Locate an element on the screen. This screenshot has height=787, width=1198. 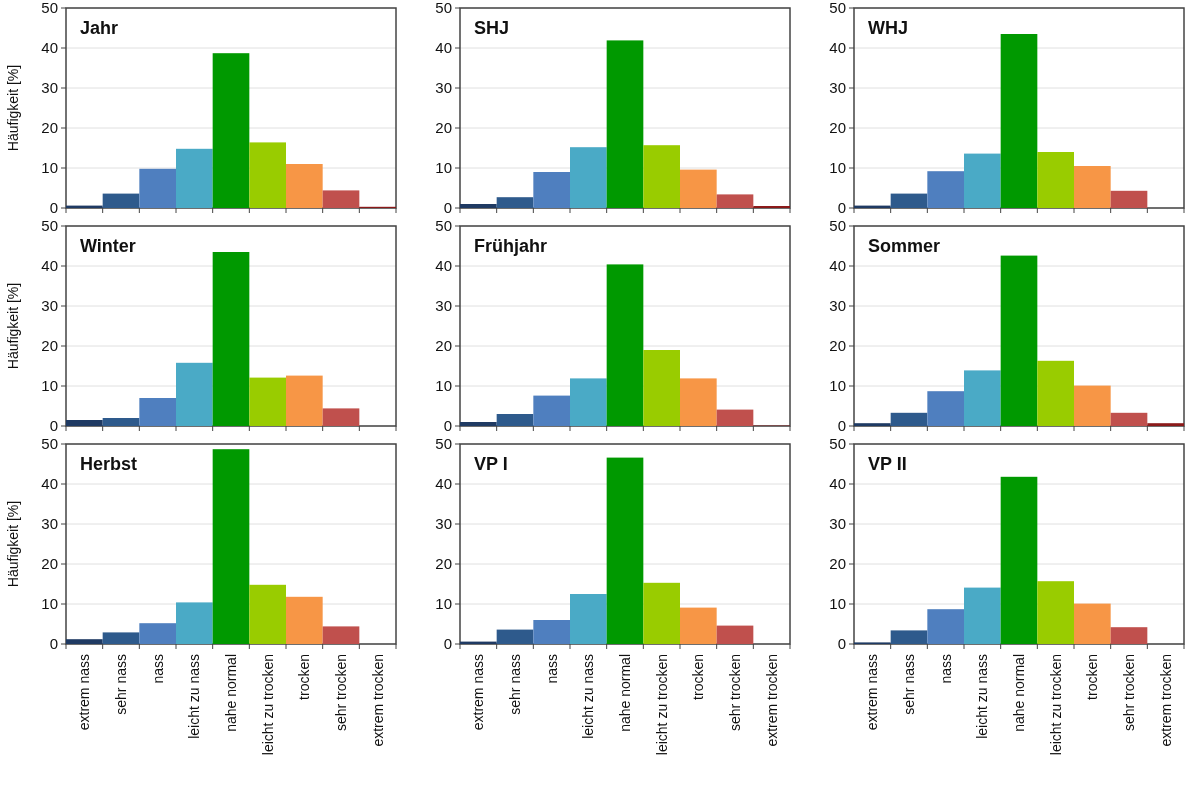
text: VP II is located at coordinates (887, 464).